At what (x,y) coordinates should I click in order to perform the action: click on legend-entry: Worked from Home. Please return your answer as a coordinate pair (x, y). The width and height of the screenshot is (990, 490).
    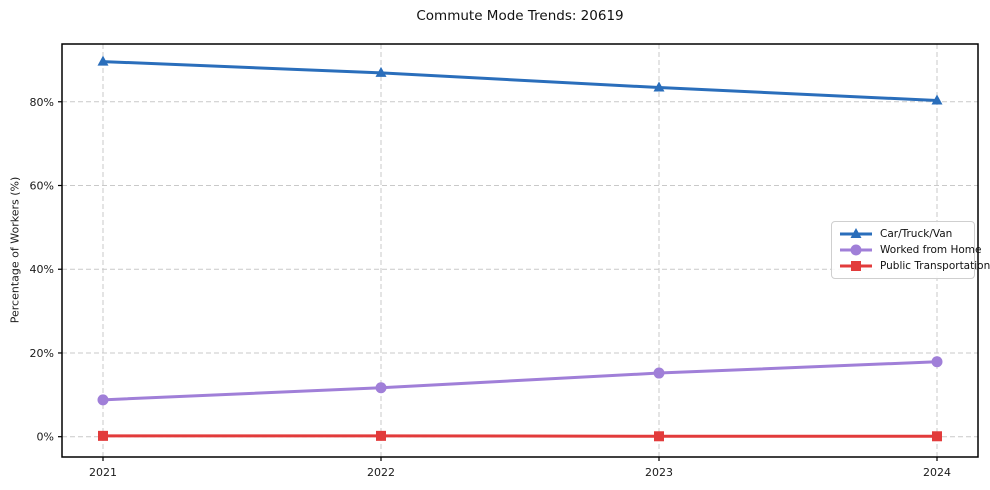
    Looking at the image, I should click on (910, 250).